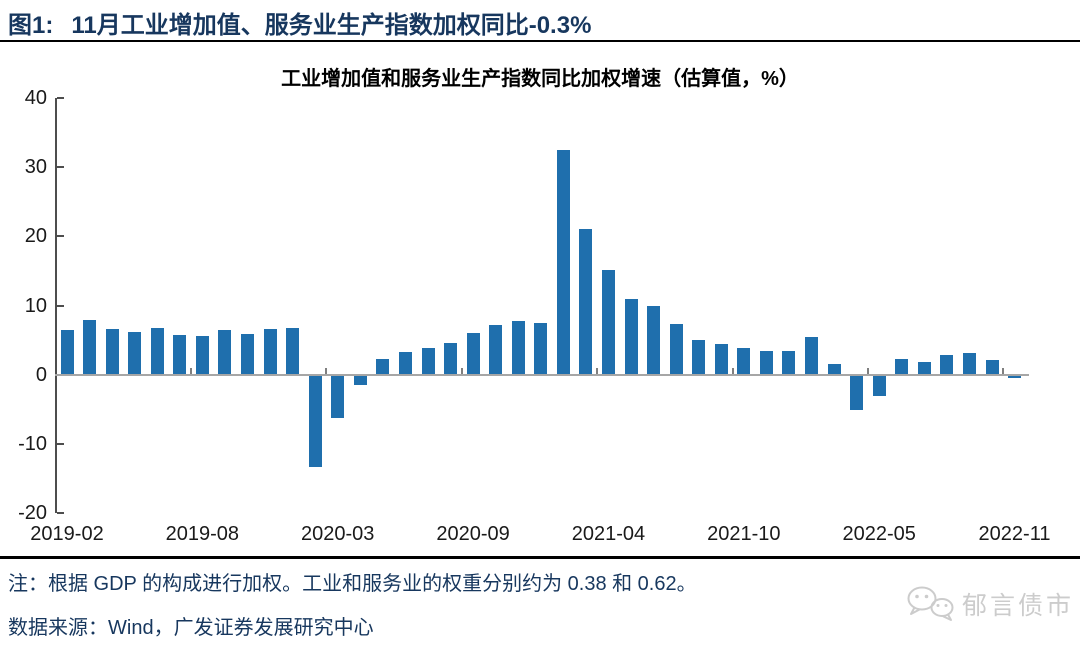 The height and width of the screenshot is (658, 1080). I want to click on heading-divider-line, so click(540, 41).